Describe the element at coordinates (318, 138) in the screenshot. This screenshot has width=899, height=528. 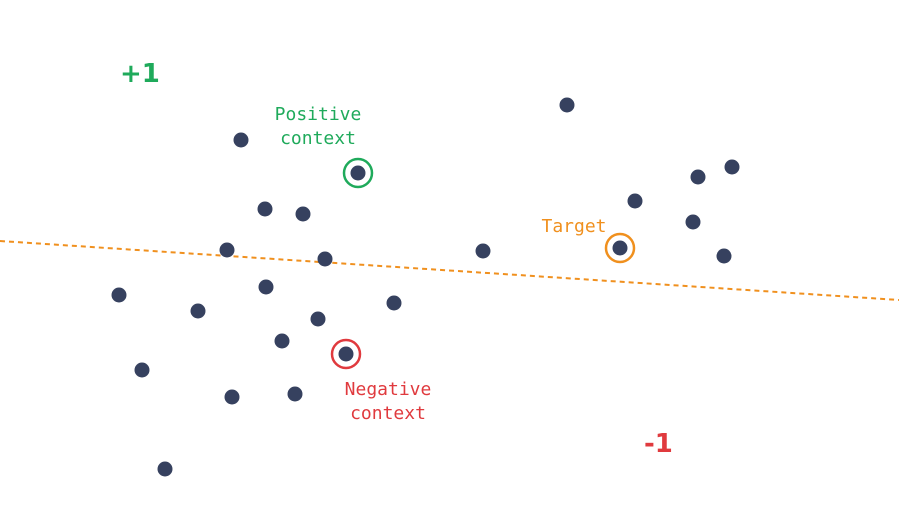
I see `positive-context-label-line2: context` at that location.